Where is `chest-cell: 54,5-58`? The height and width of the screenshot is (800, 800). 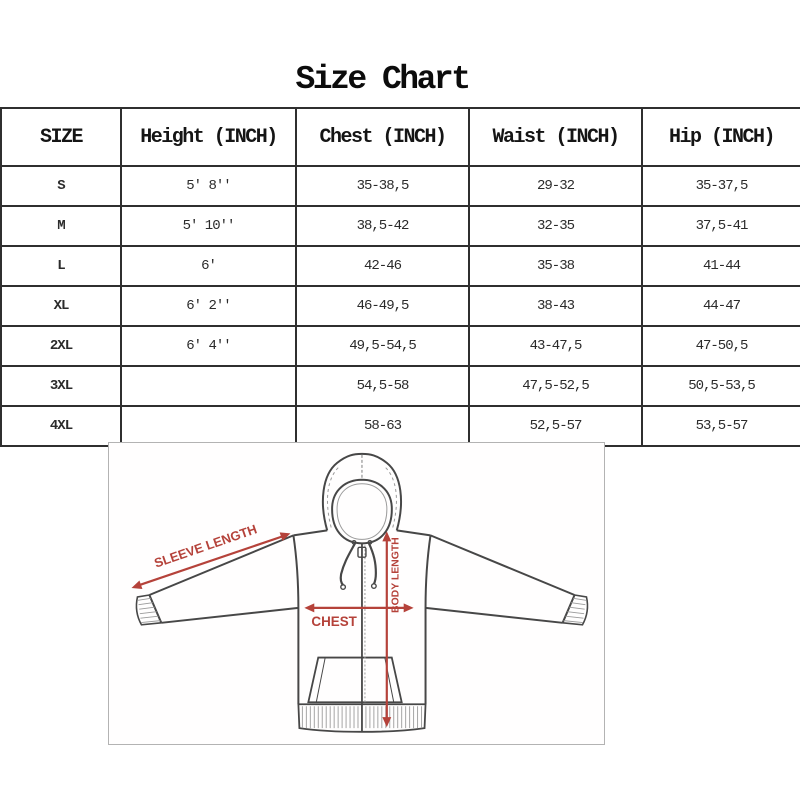
chest-cell: 54,5-58 is located at coordinates (382, 386).